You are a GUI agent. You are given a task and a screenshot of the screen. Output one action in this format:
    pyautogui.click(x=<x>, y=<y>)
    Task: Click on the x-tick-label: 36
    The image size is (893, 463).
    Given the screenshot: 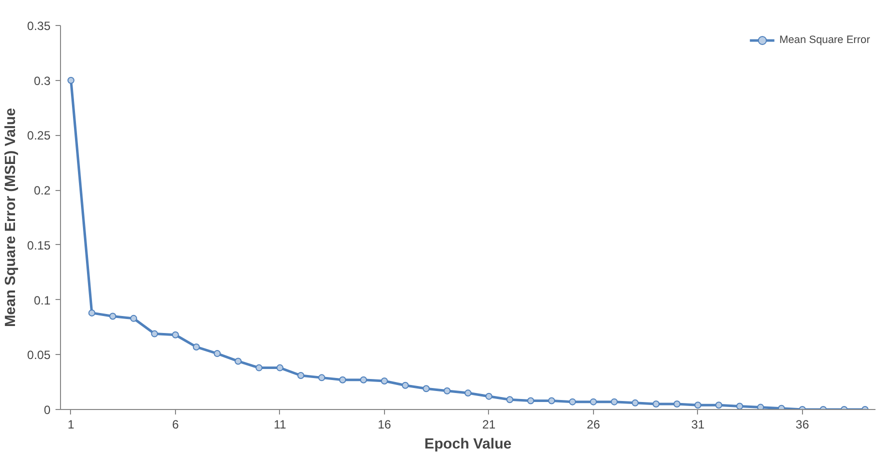 What is the action you would take?
    pyautogui.click(x=803, y=425)
    